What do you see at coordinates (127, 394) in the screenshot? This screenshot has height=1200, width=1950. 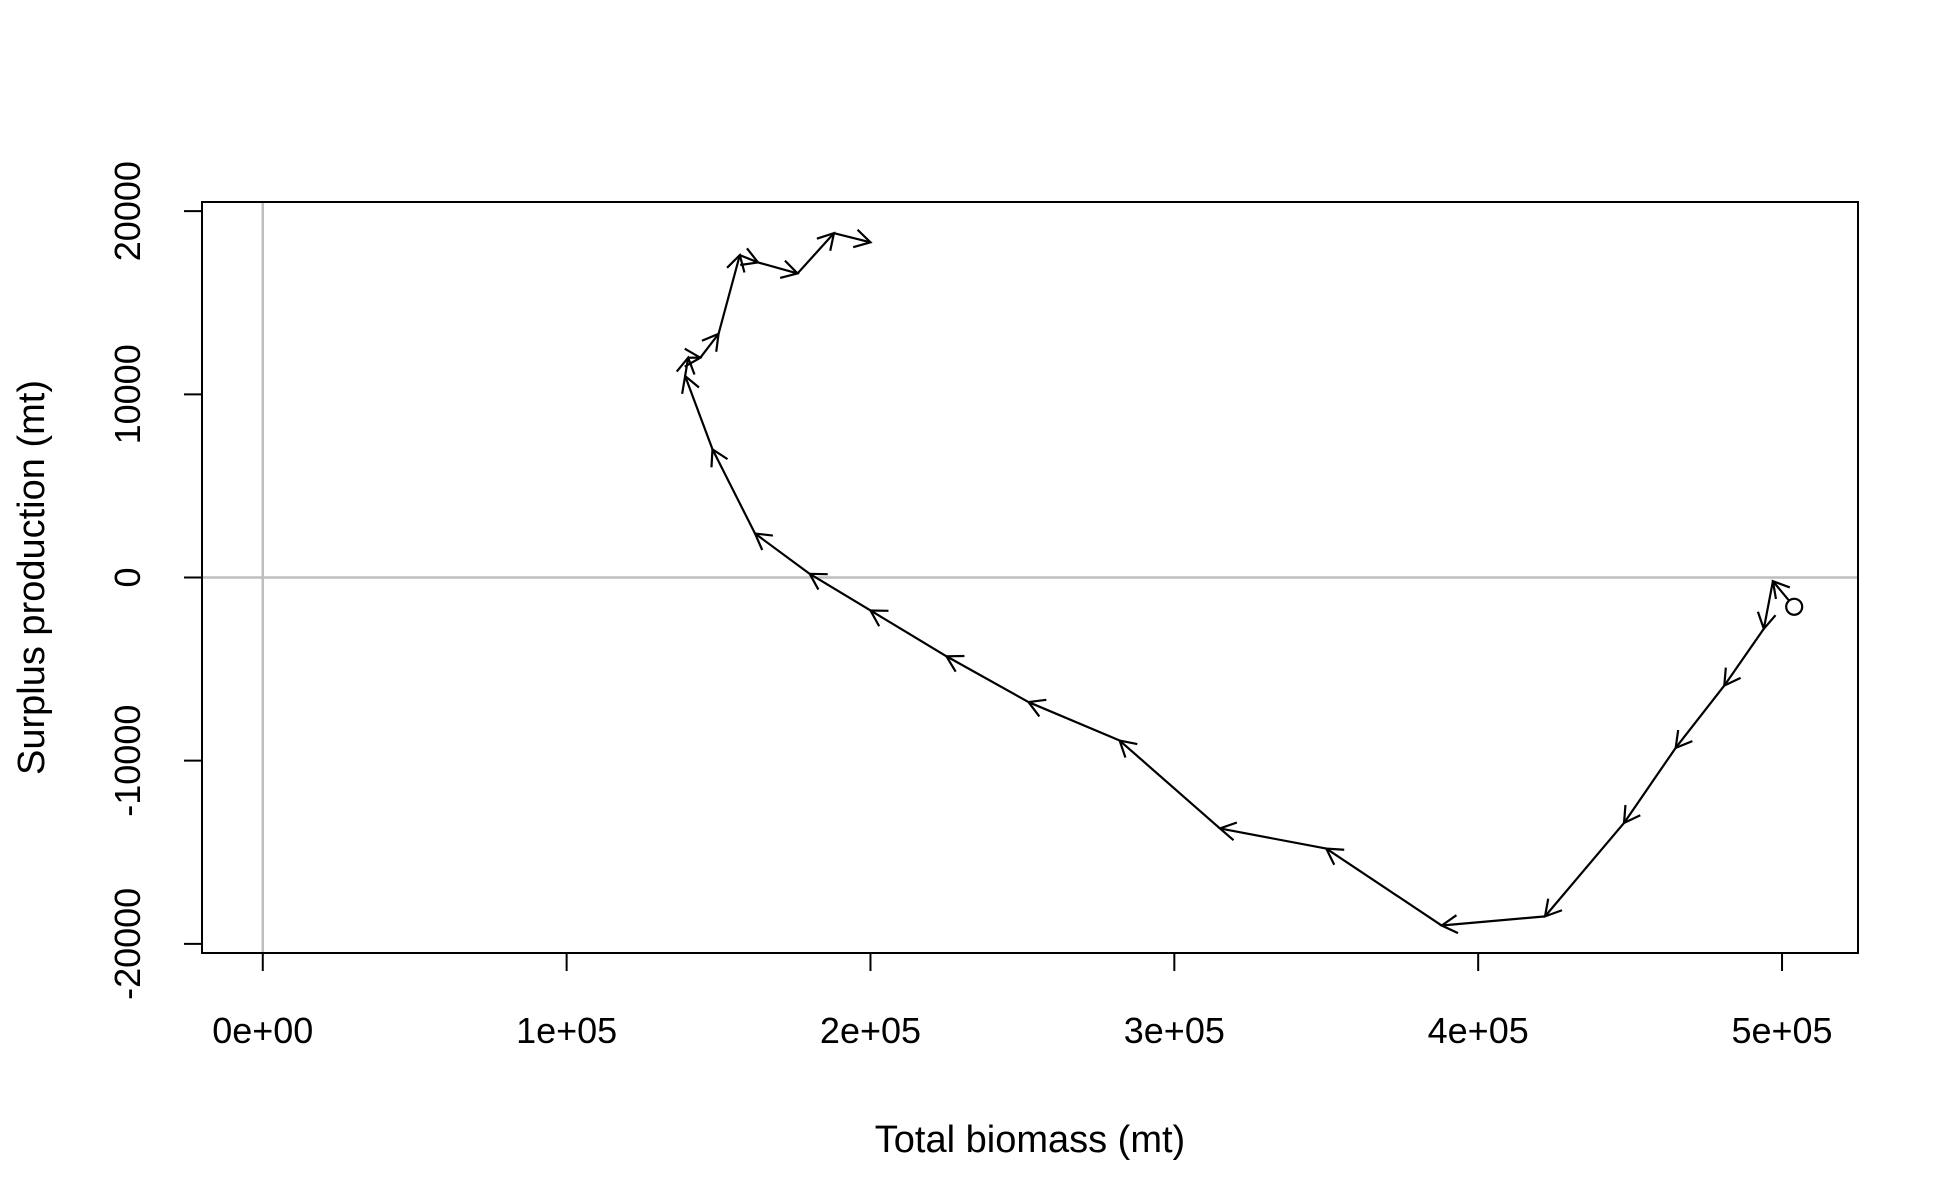 I see `y-tick-label: 10000` at bounding box center [127, 394].